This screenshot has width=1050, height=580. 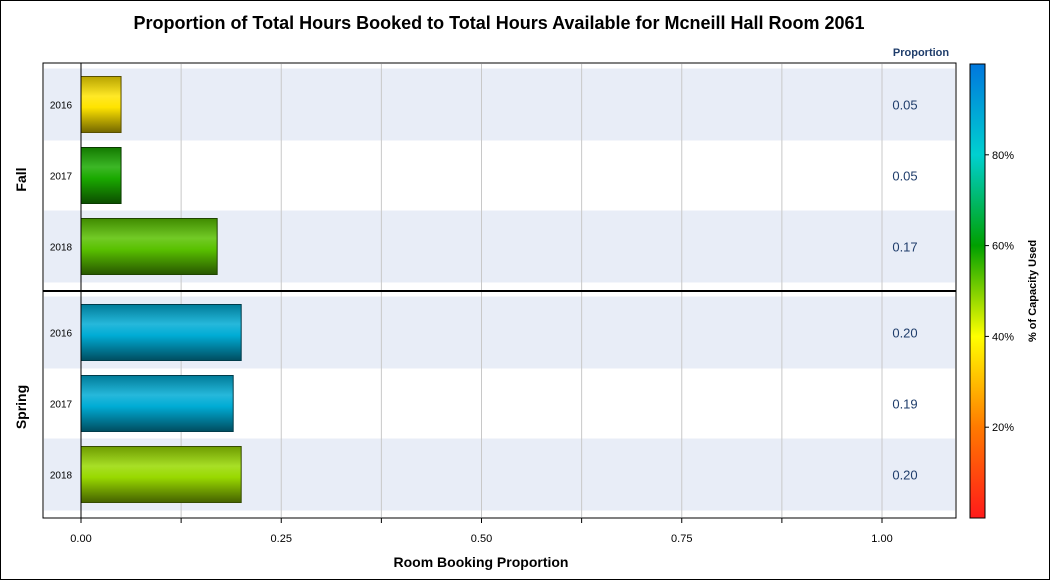 What do you see at coordinates (21, 407) in the screenshot?
I see `group-label: Spring` at bounding box center [21, 407].